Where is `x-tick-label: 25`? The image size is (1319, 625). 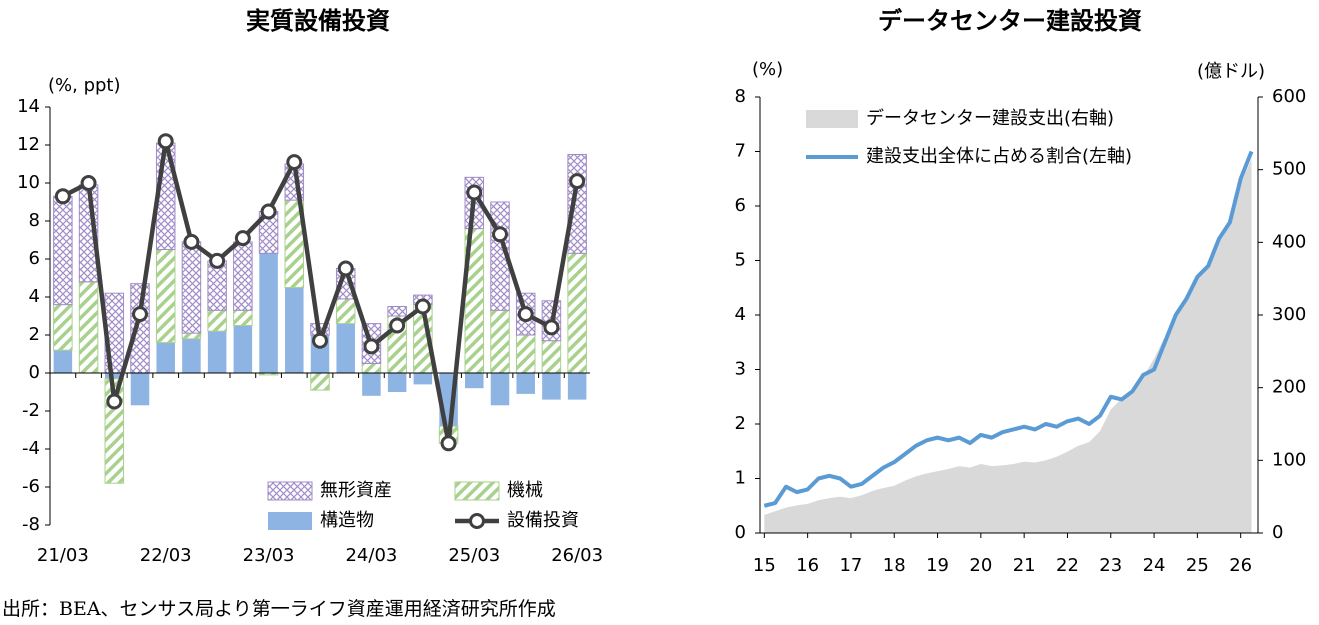 x-tick-label: 25 is located at coordinates (1197, 565).